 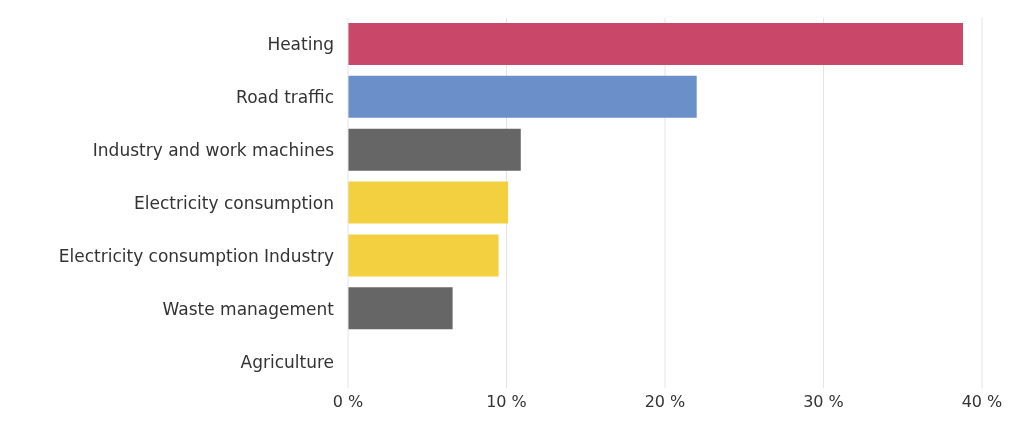 What do you see at coordinates (196, 255) in the screenshot?
I see `y-tick-label: Electricity consumption Industry` at bounding box center [196, 255].